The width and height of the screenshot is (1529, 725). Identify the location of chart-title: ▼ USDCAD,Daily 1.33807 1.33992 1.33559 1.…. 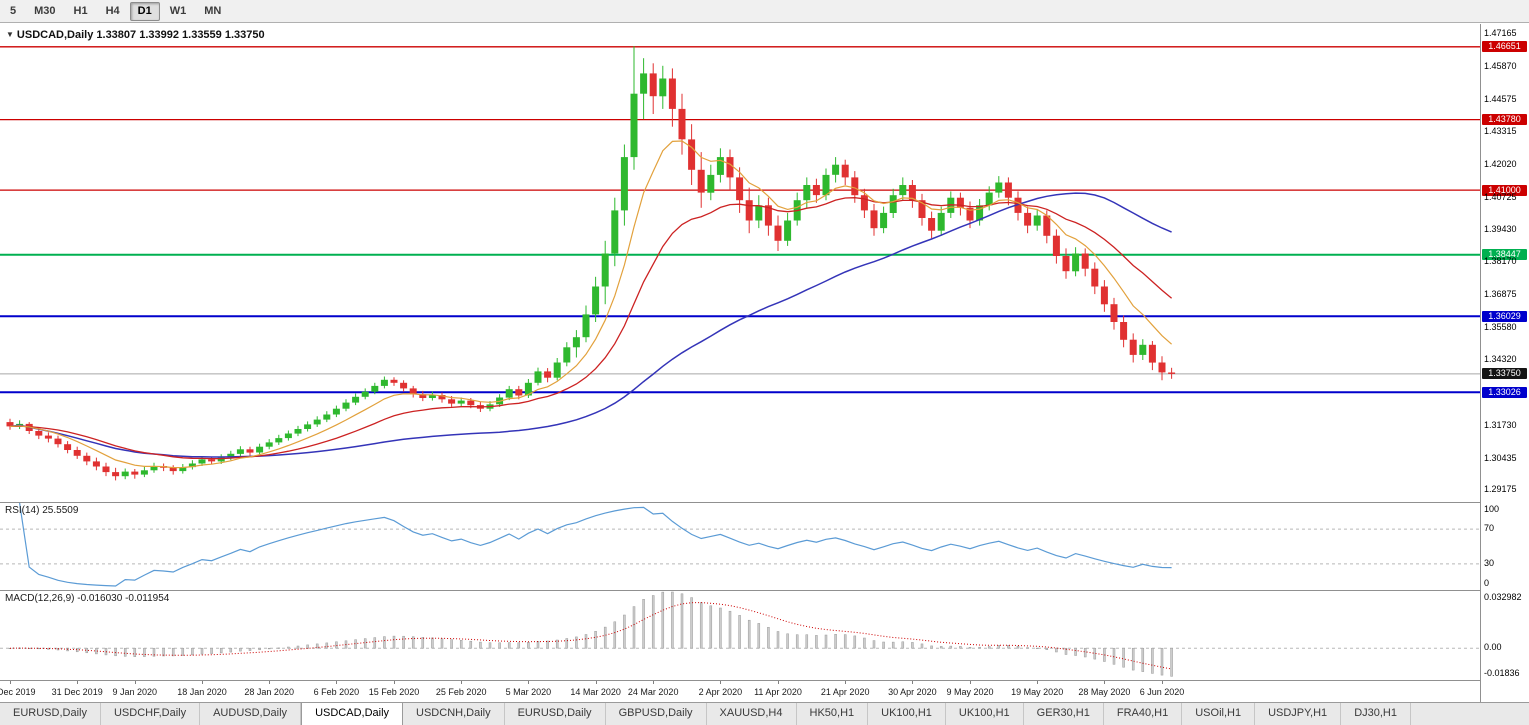
(135, 35).